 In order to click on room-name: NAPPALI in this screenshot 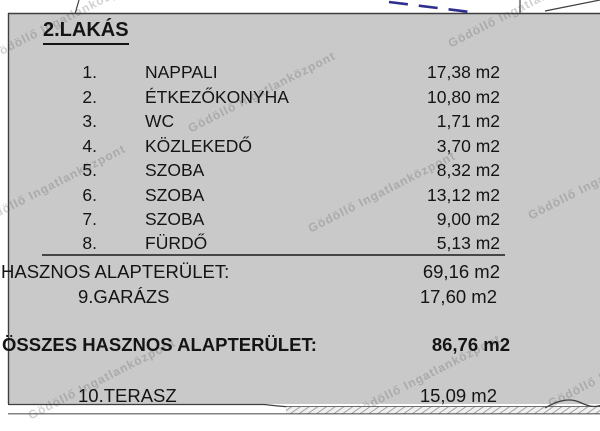, I will do `click(181, 72)`.